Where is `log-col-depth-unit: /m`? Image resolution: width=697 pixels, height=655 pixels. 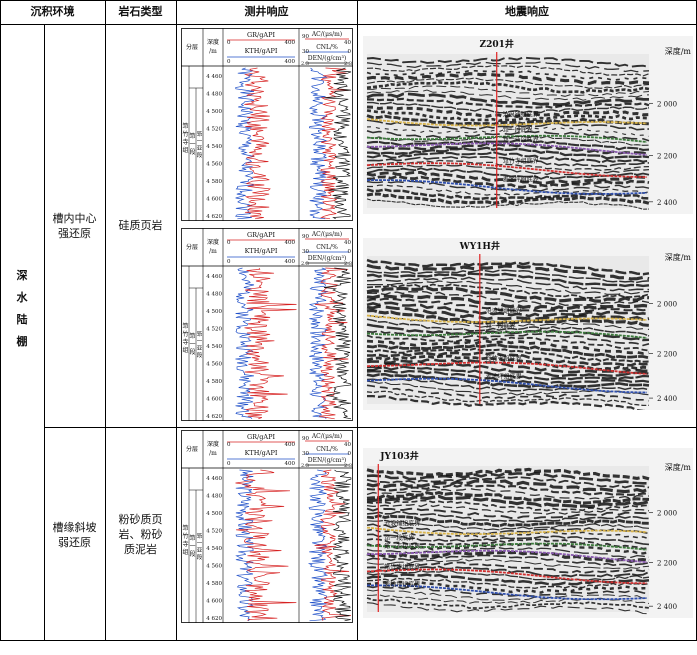
log-col-depth-unit: /m is located at coordinates (213, 51).